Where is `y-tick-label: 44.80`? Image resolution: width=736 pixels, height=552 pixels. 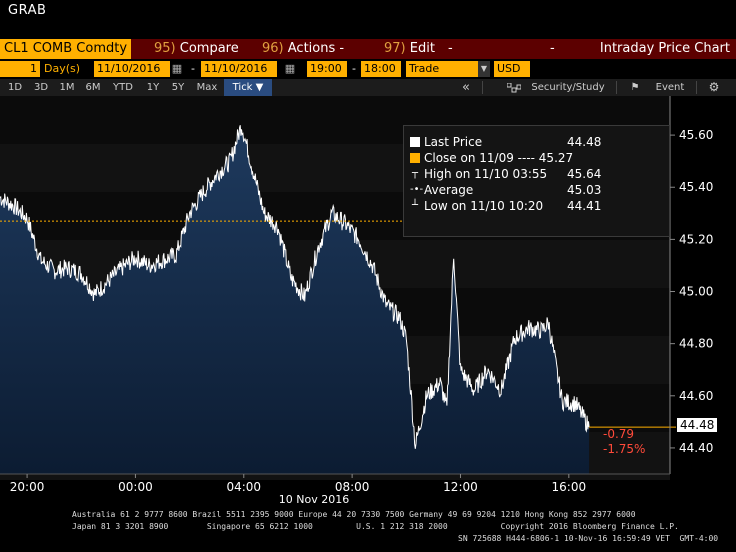 y-tick-label: 44.80 is located at coordinates (696, 344).